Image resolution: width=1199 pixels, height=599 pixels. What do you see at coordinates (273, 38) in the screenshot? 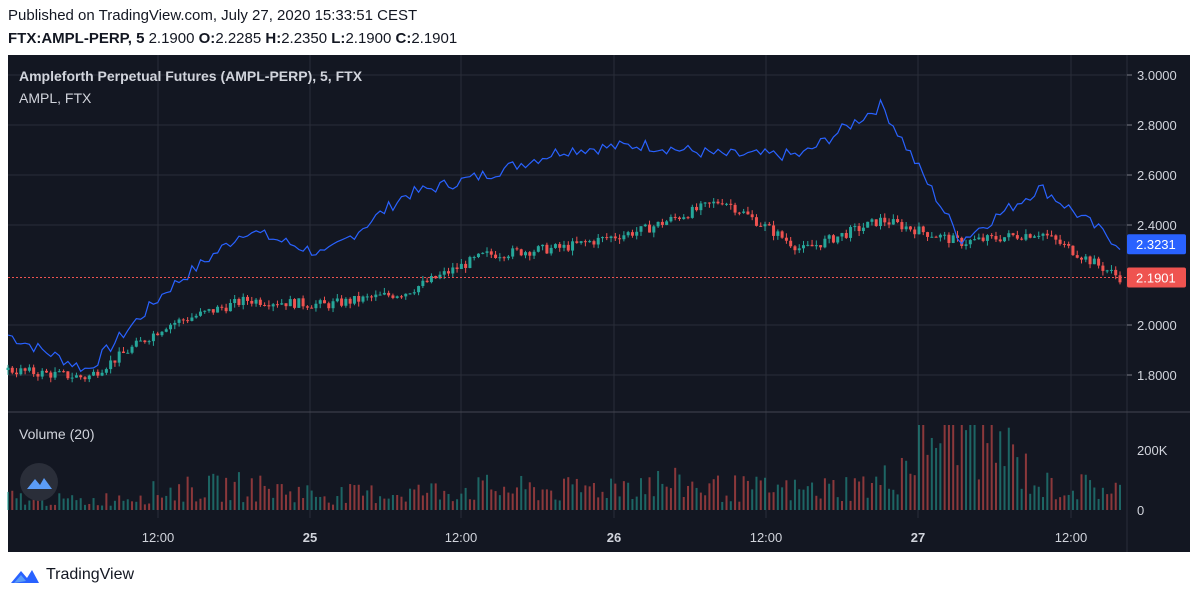
I see `high-label: H:` at bounding box center [273, 38].